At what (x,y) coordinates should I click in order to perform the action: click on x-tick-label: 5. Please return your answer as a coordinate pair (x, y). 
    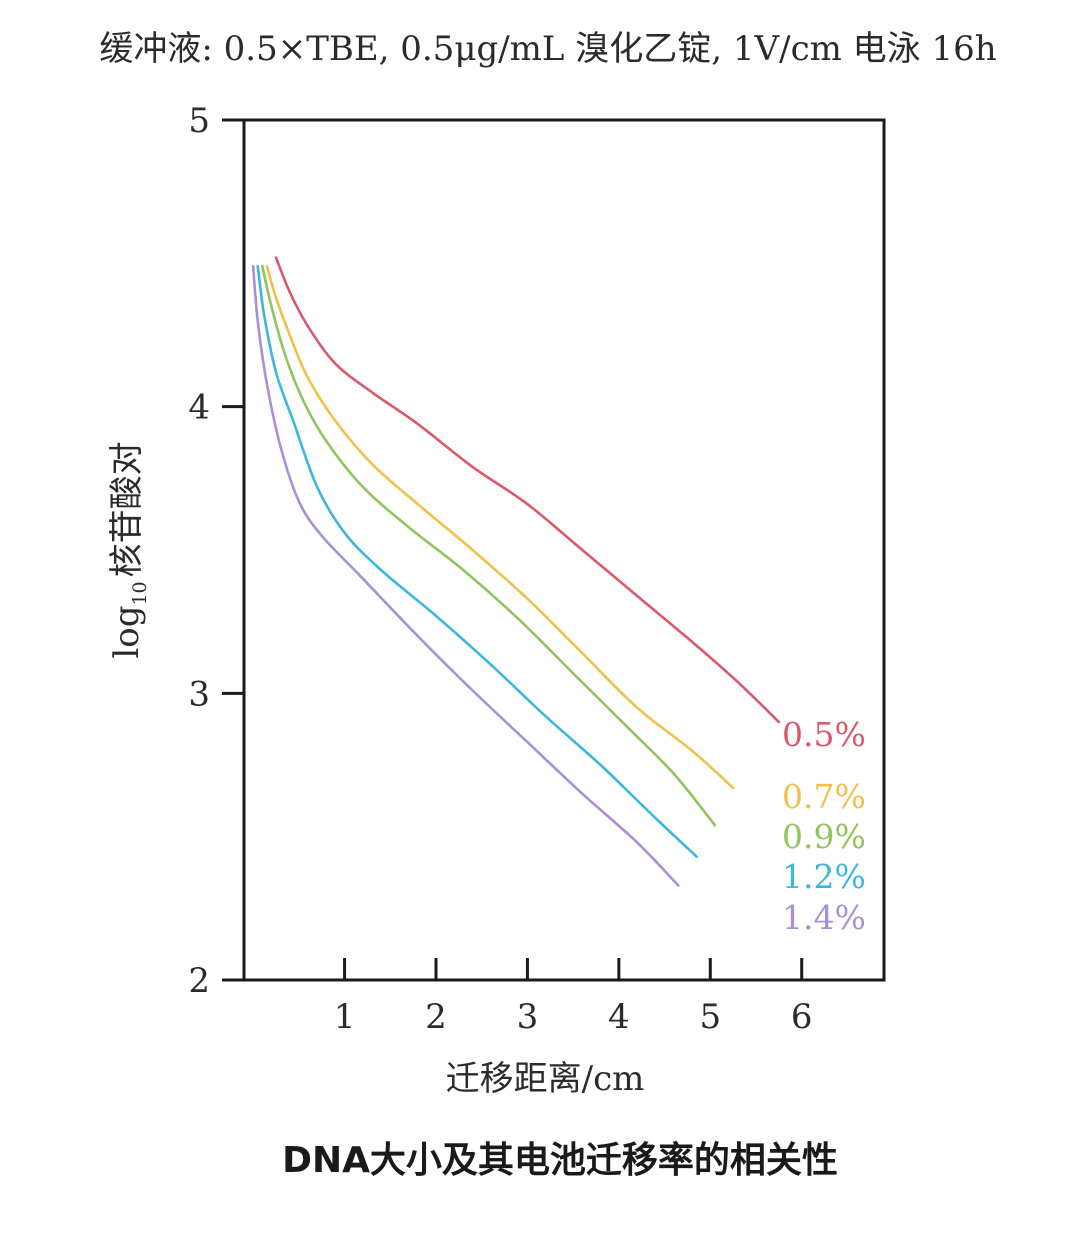
    Looking at the image, I should click on (710, 1017).